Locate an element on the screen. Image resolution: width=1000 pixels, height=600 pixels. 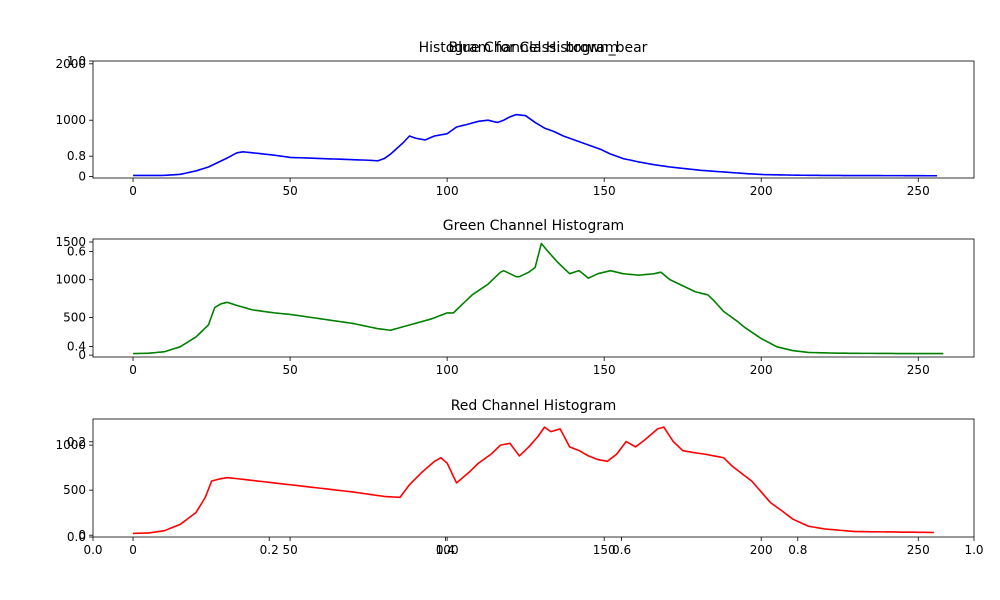
overlay-y-tick-label: 0.6 is located at coordinates (76, 251).